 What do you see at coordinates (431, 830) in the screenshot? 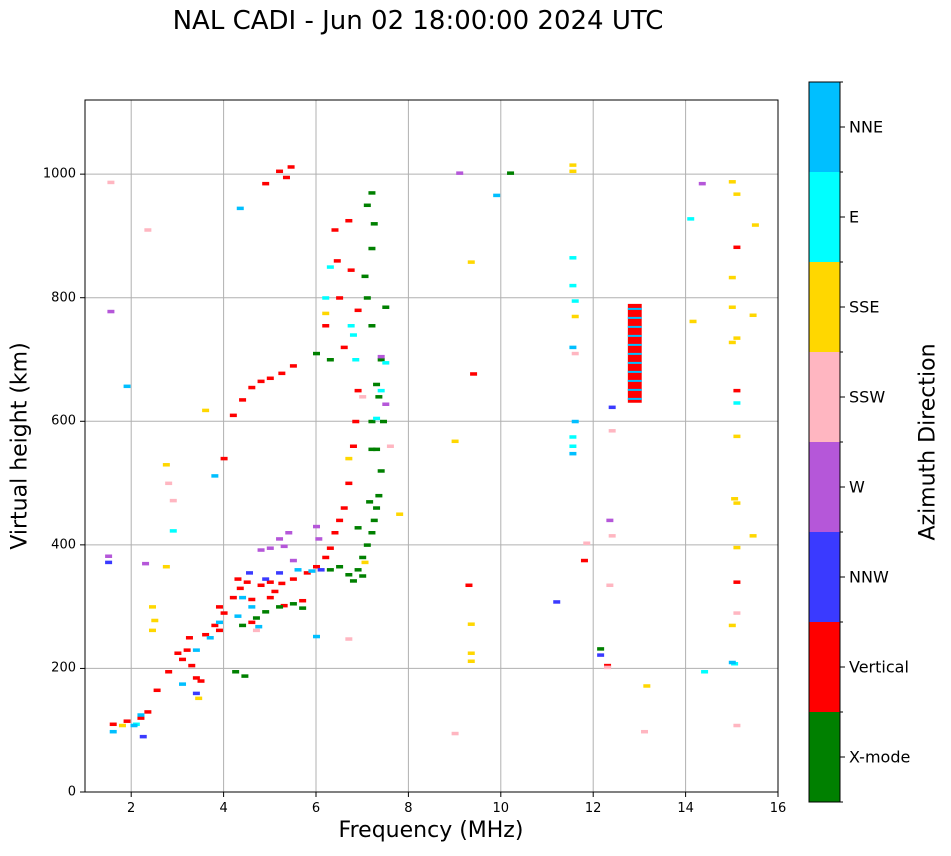
I see `x-axis-label: Frequency (MHz)` at bounding box center [431, 830].